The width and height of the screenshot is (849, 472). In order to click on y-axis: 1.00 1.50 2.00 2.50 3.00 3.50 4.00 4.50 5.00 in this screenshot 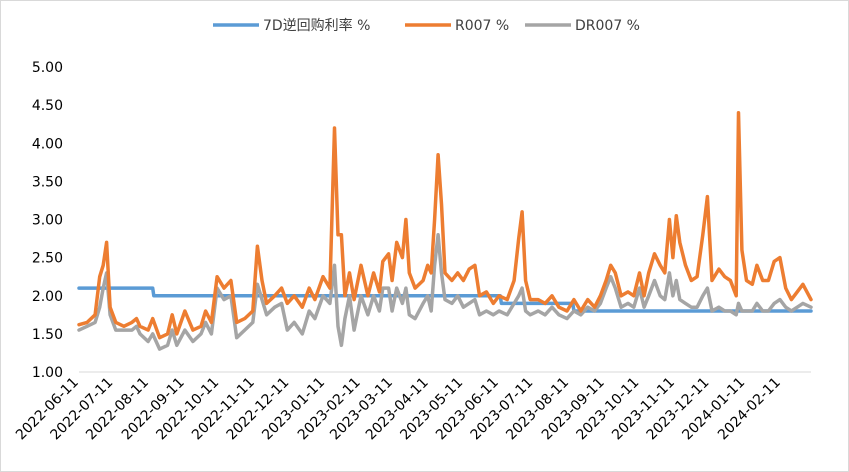, I will do `click(47, 220)`.